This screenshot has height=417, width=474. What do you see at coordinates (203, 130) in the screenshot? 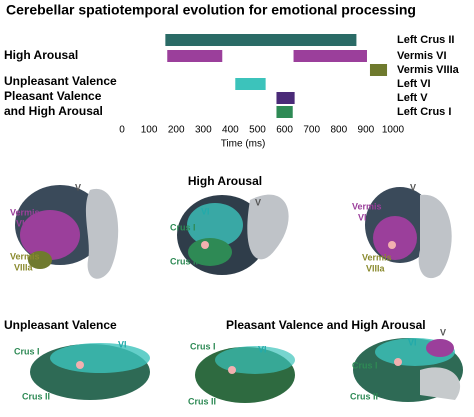
I see `x-tick-label: 300` at bounding box center [203, 130].